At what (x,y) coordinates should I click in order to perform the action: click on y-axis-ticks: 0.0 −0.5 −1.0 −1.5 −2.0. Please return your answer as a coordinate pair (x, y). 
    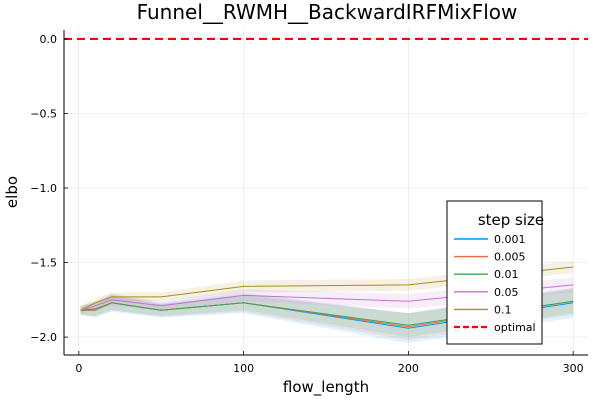
    Looking at the image, I should click on (49, 188).